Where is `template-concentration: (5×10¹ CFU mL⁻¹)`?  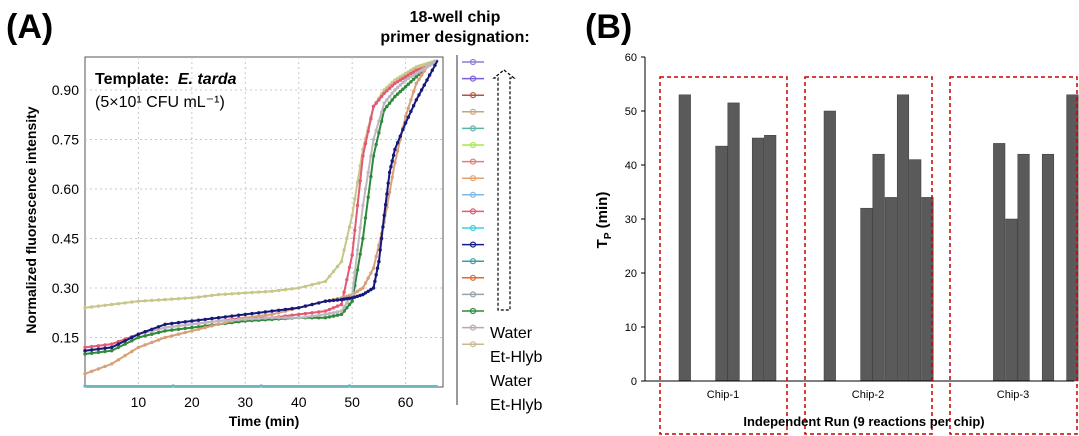
template-concentration: (5×10¹ CFU mL⁻¹) is located at coordinates (160, 102).